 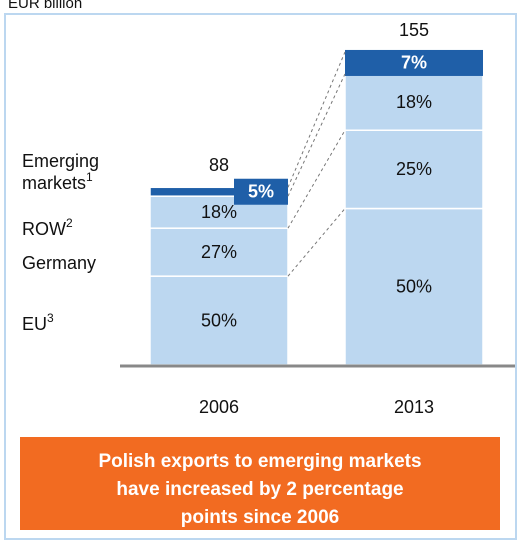 I want to click on value-label: 5%, so click(x=261, y=191).